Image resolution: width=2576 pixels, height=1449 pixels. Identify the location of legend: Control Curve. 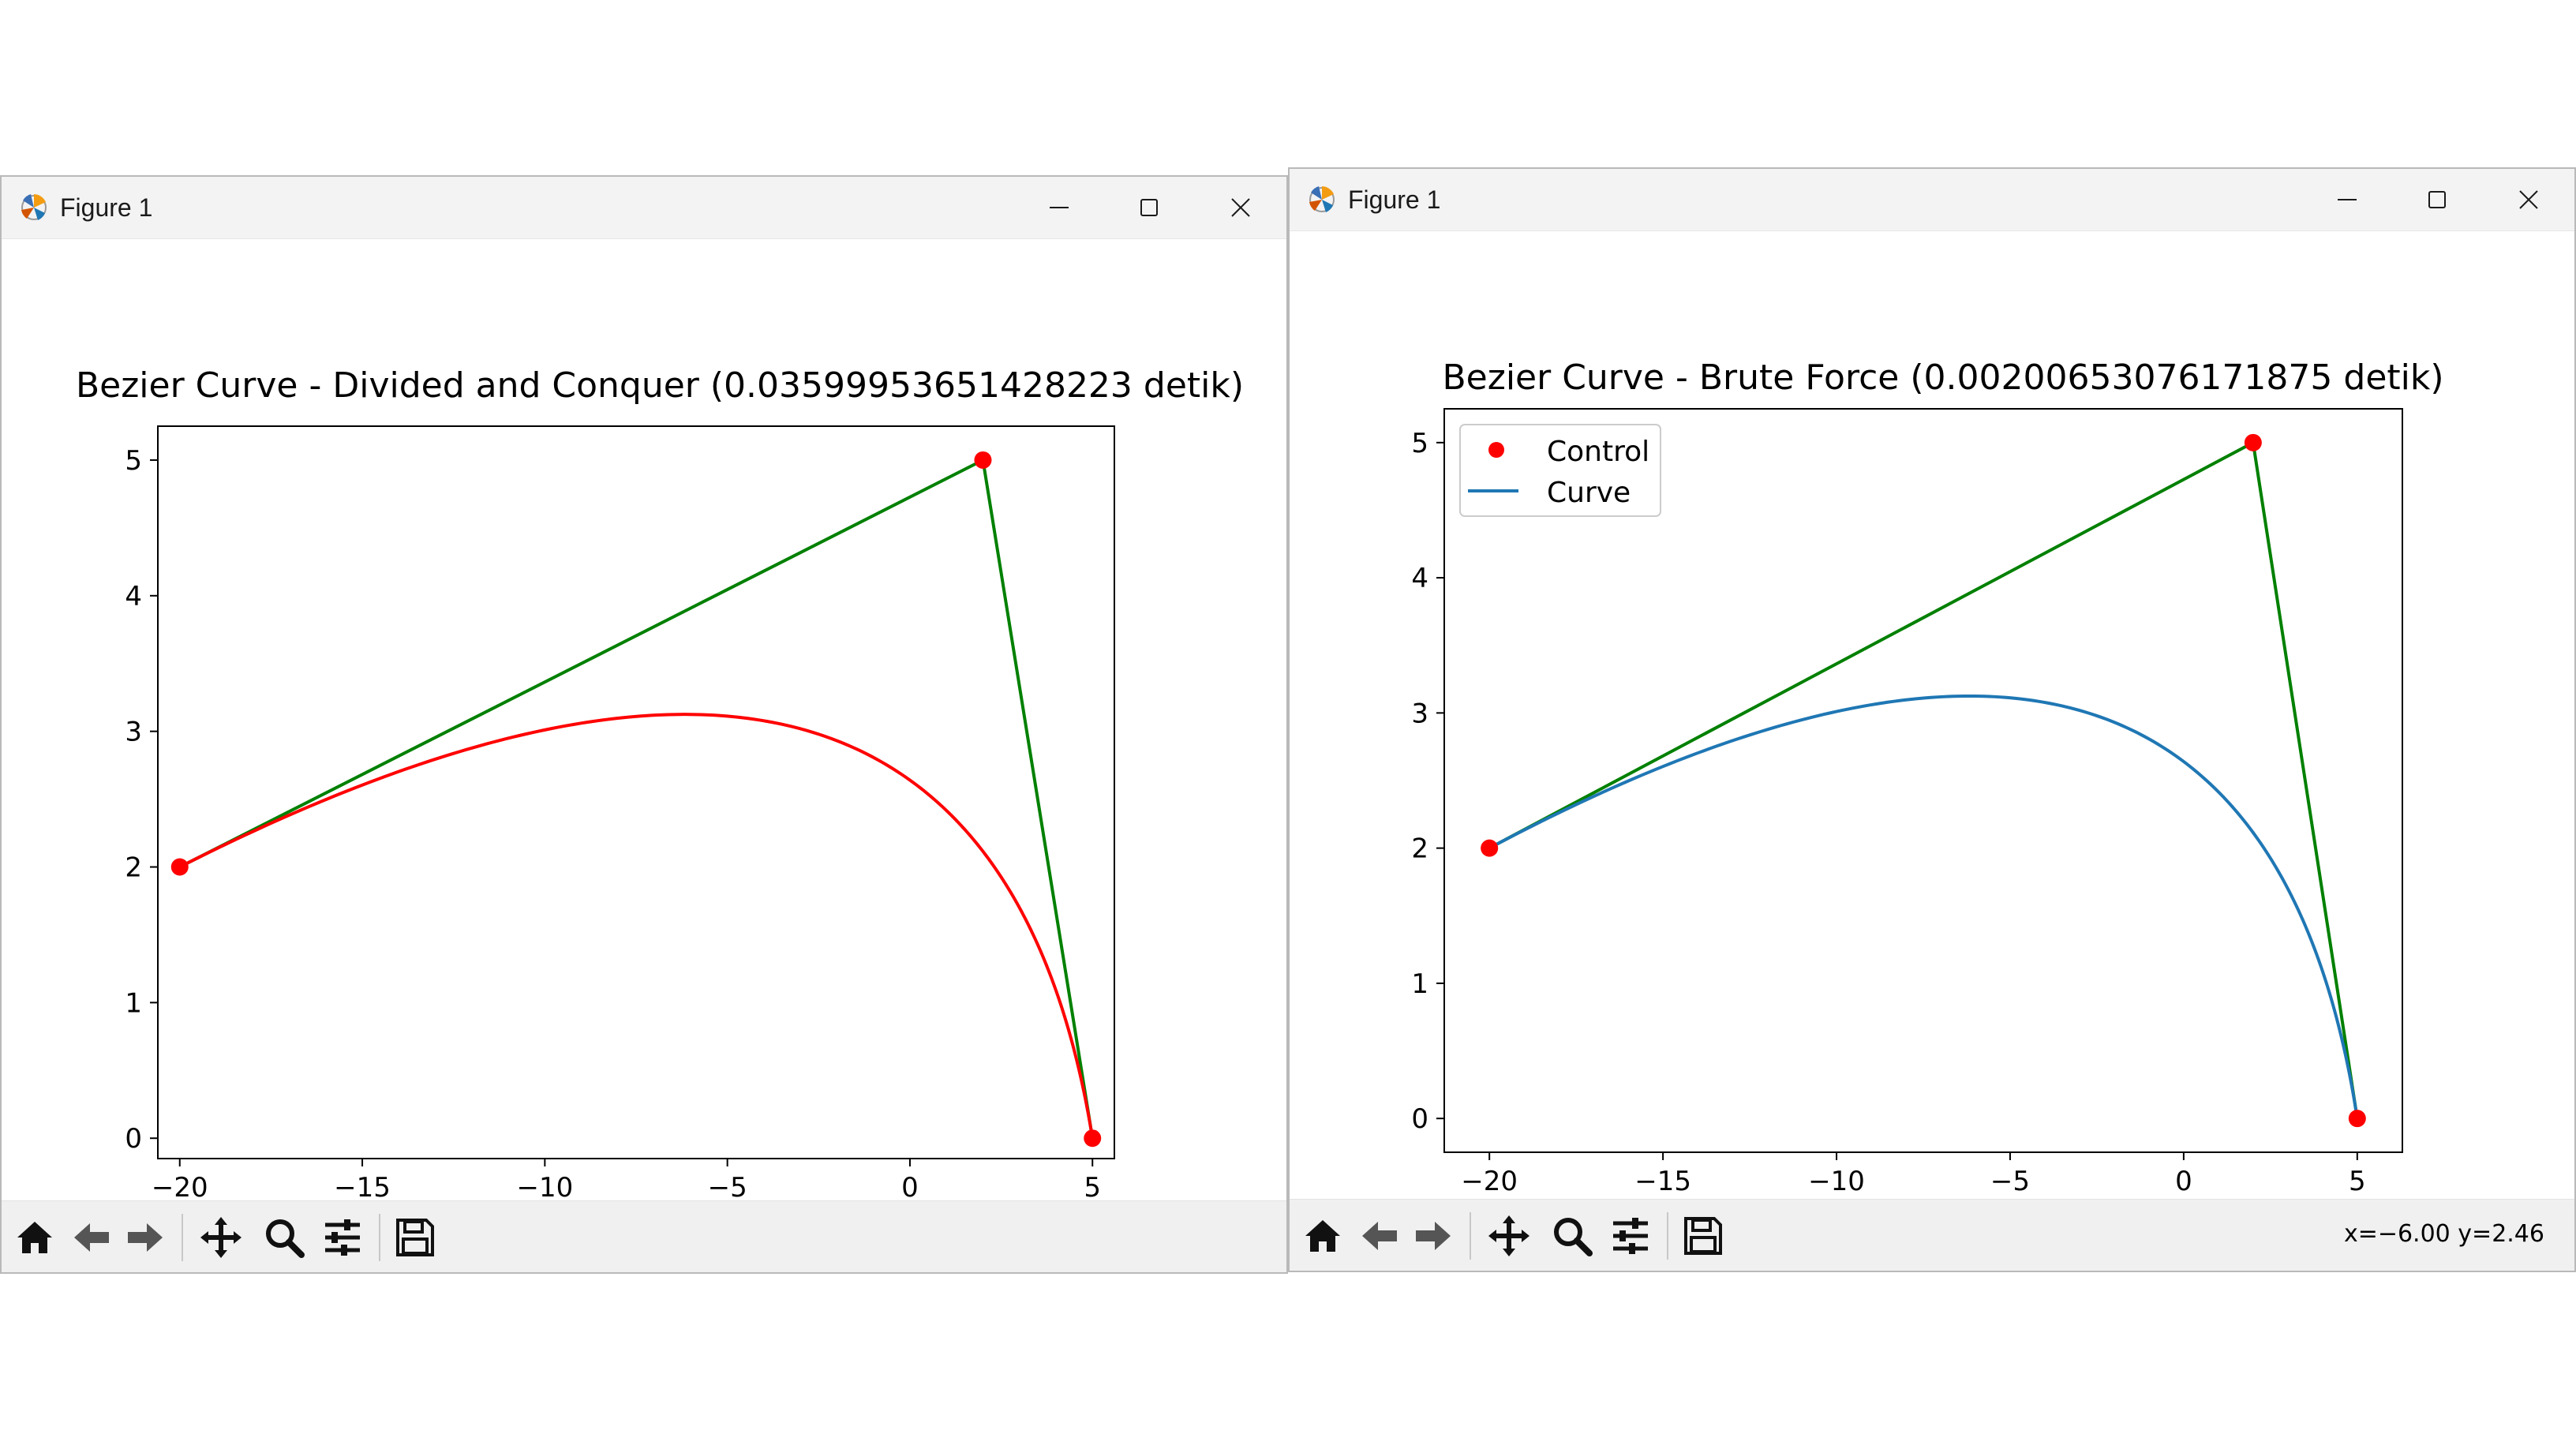
(1560, 470).